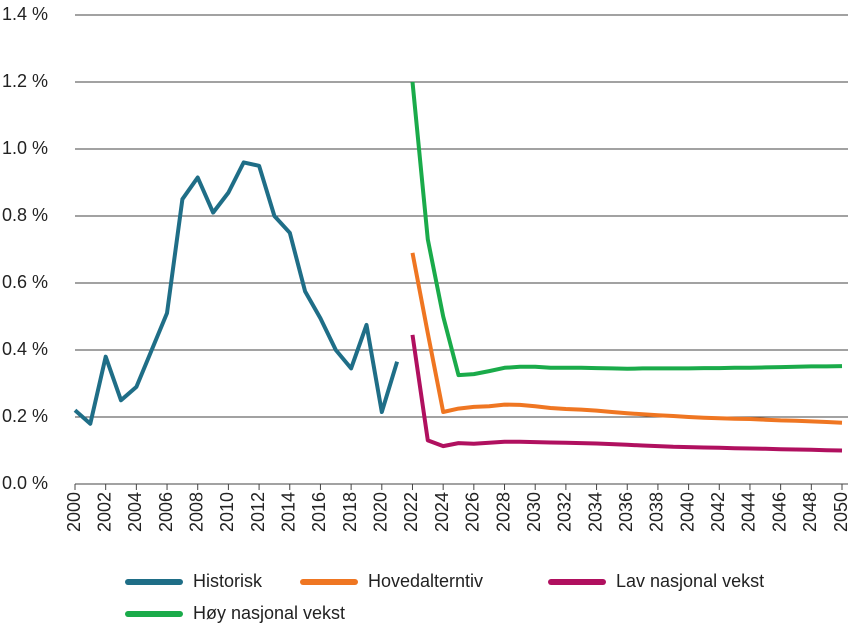 The width and height of the screenshot is (851, 626). Describe the element at coordinates (135, 512) in the screenshot. I see `x-tick-label: 2004` at that location.